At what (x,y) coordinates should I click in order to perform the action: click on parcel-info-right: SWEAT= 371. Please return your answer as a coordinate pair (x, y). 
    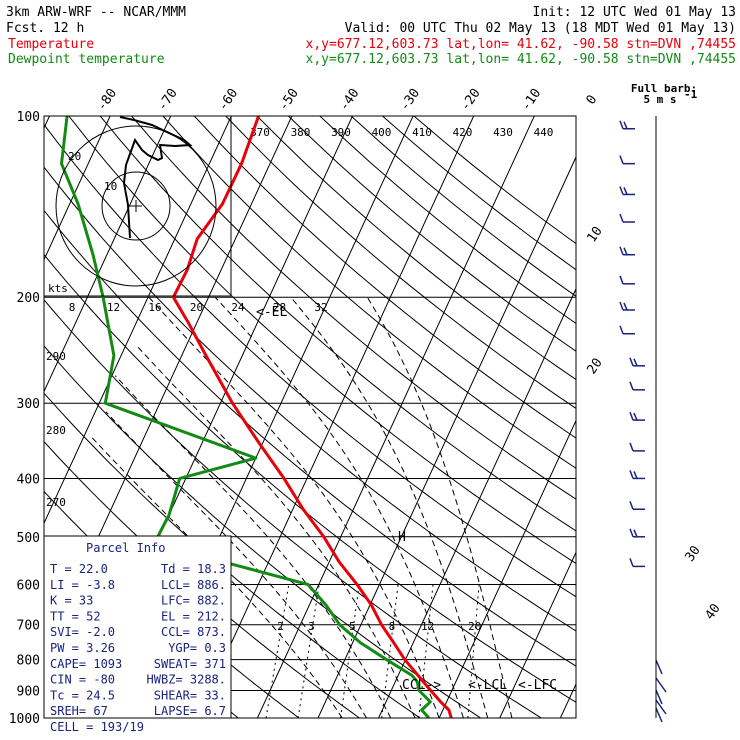
    Looking at the image, I should click on (190, 664).